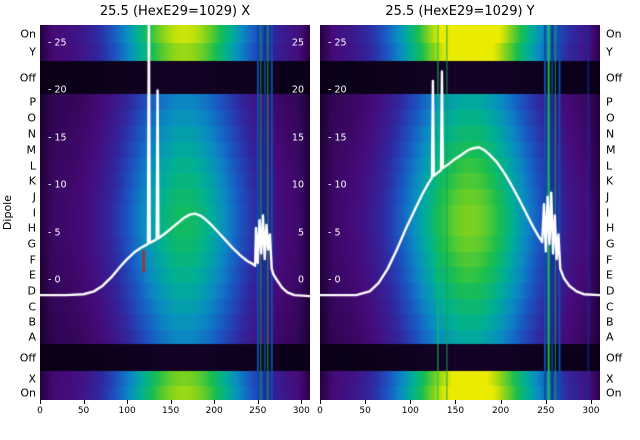 The width and height of the screenshot is (640, 440). What do you see at coordinates (609, 165) in the screenshot?
I see `row-label-right: L` at bounding box center [609, 165].